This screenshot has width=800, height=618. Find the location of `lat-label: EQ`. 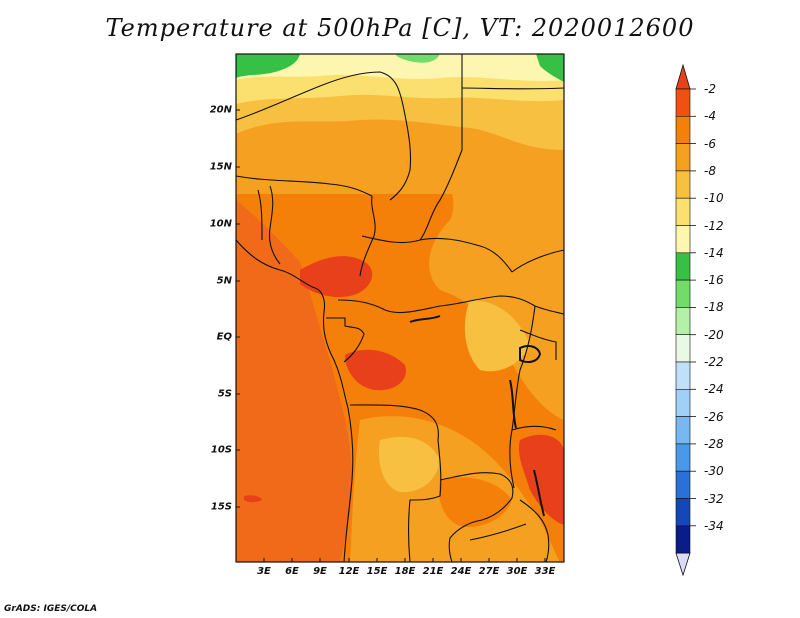

lat-label: EQ is located at coordinates (224, 337).